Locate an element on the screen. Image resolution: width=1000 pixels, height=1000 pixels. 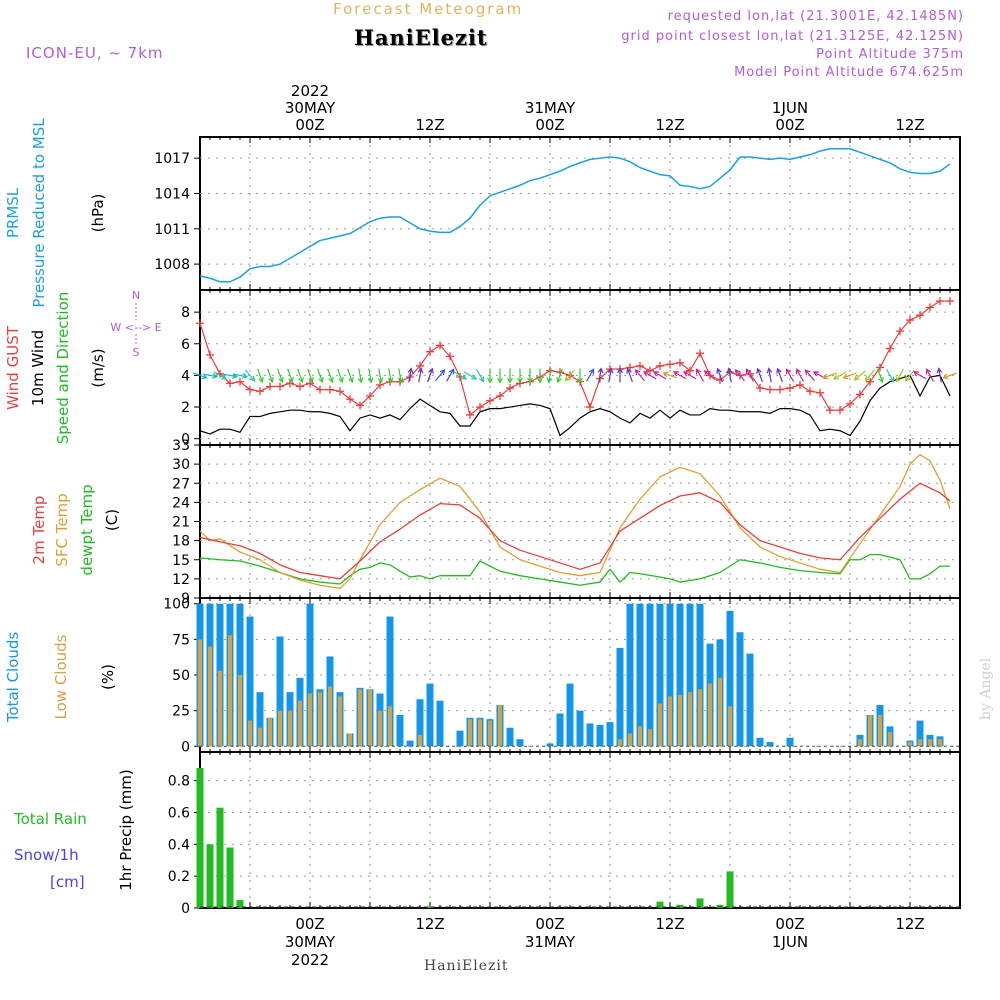
wind-ytick-label: 6 is located at coordinates (185, 345).